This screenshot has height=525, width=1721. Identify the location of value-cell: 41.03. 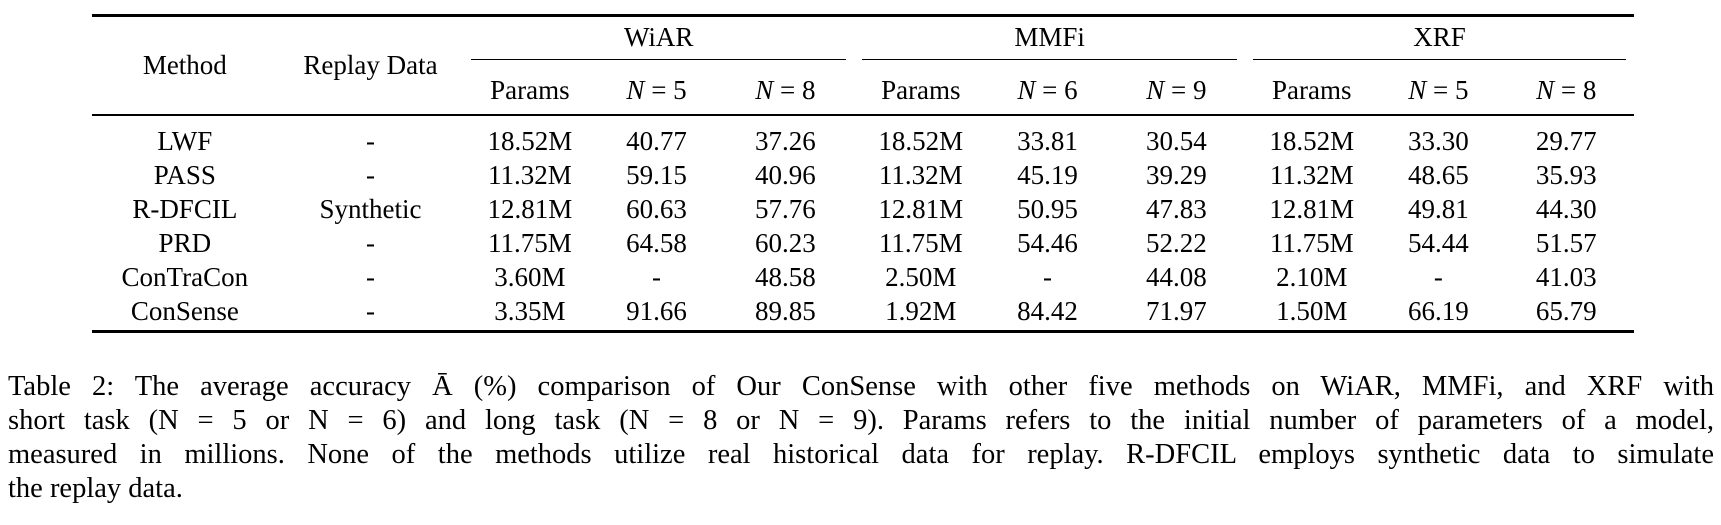
(1566, 276).